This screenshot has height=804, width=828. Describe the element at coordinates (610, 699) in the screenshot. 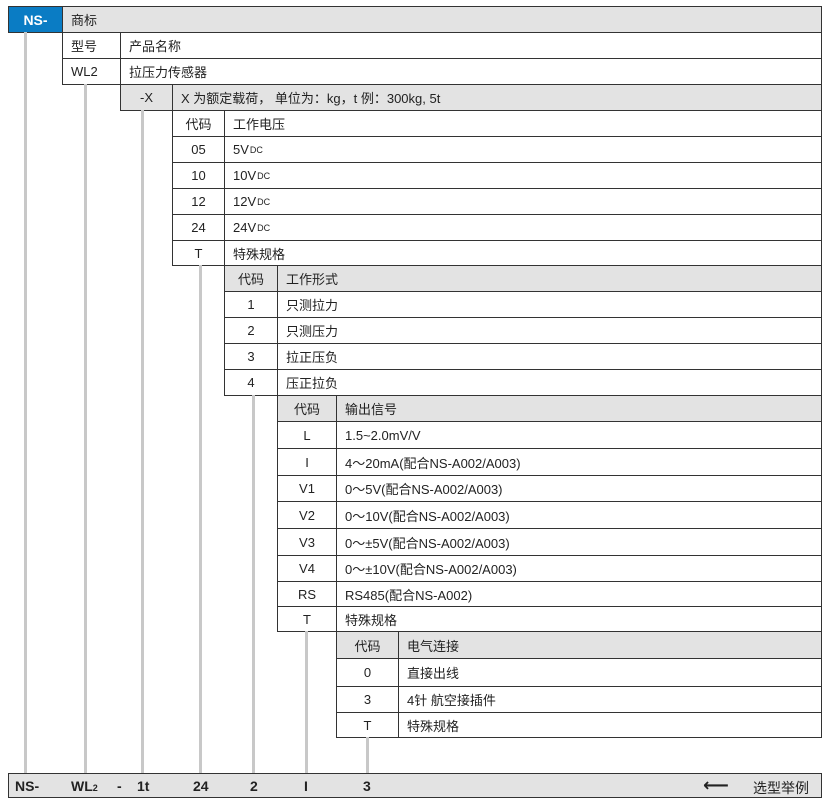

I see `option-label: 4针 航空接插件` at that location.